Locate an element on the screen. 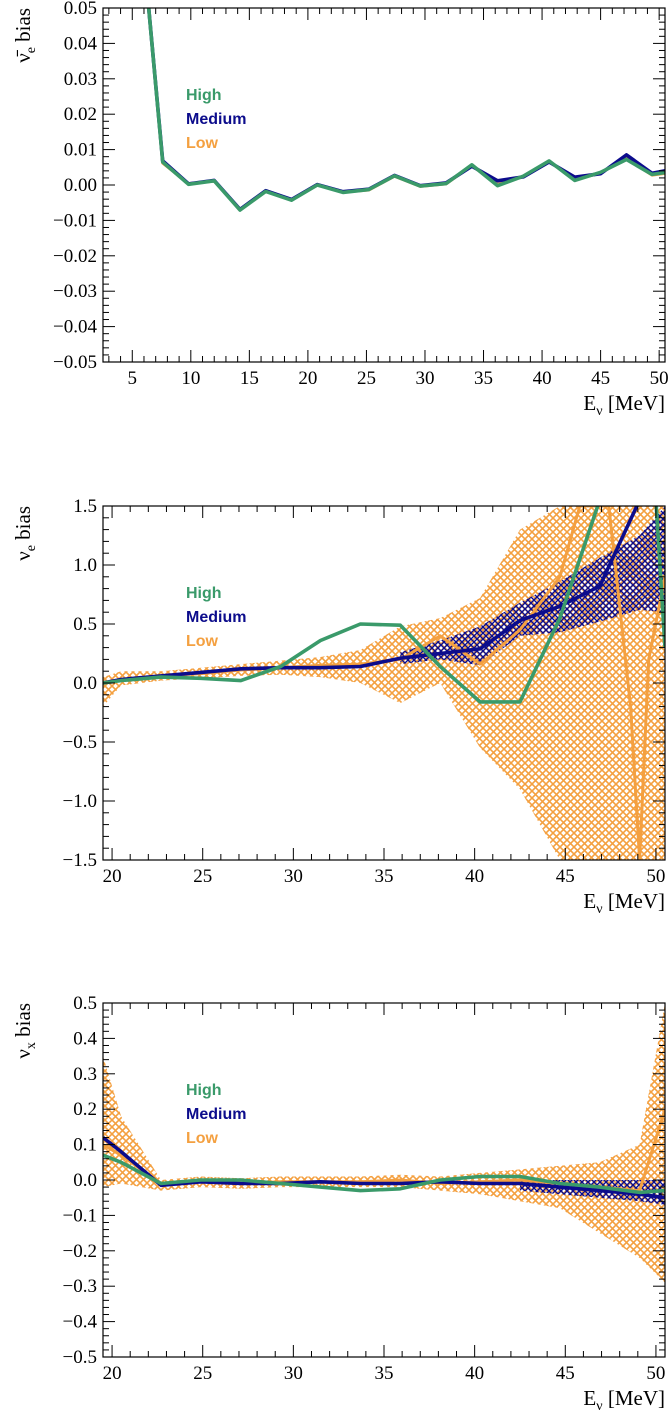 The height and width of the screenshot is (1416, 670). y-tick-label: −0.03 is located at coordinates (75, 291).